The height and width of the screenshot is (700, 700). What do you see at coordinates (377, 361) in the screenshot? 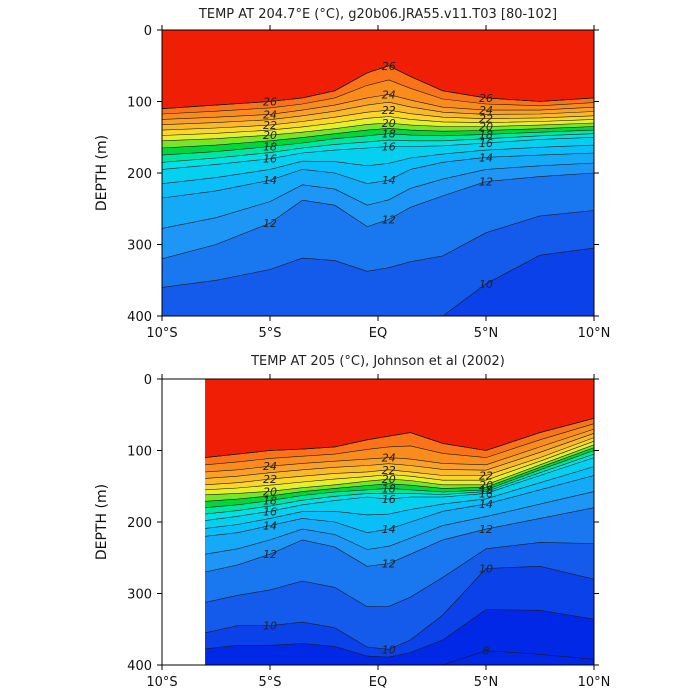
I see `panel-title-observations: TEMP AT 205 (°C), Johnson et al (2002)` at bounding box center [377, 361].